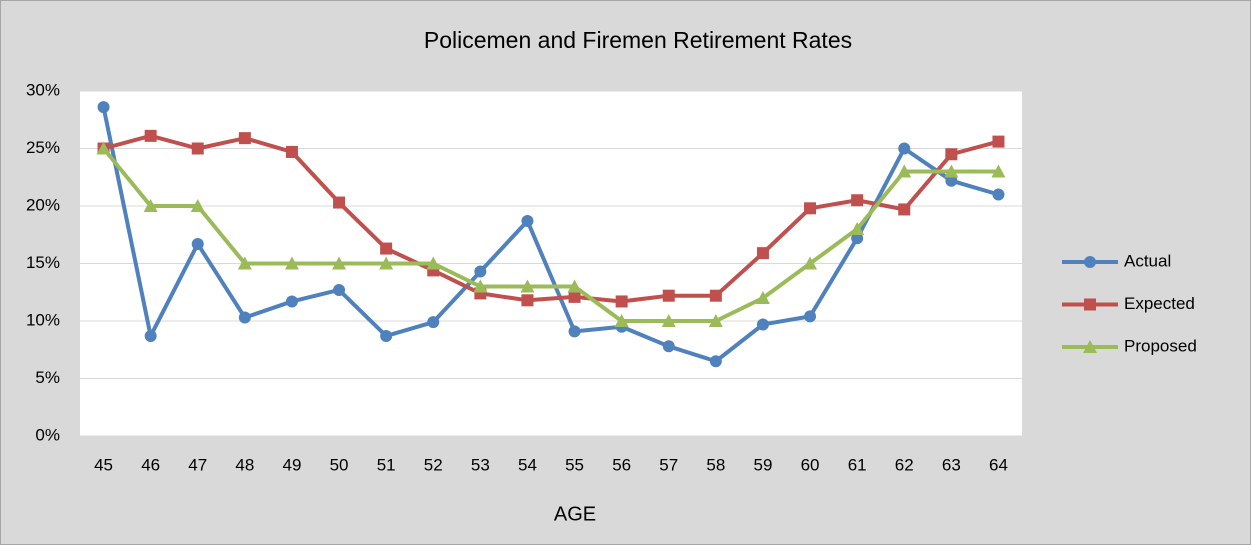 This screenshot has width=1251, height=550. What do you see at coordinates (43, 262) in the screenshot?
I see `y-tick-label: 15%` at bounding box center [43, 262].